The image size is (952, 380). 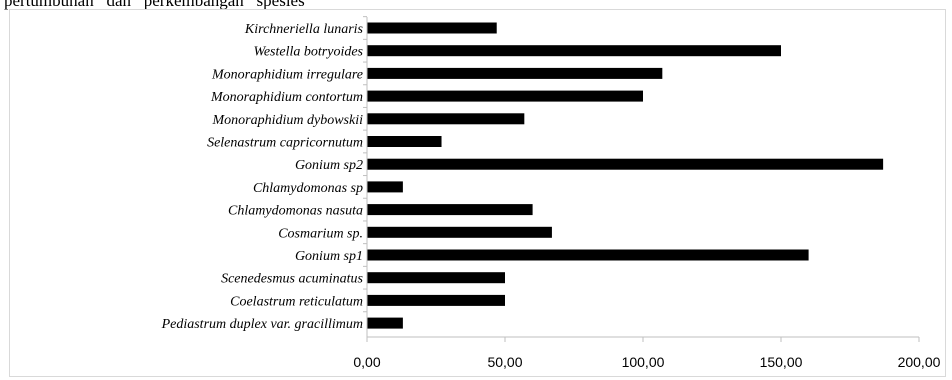 I want to click on category-label: Monoraphidium contortum, so click(x=286, y=97).